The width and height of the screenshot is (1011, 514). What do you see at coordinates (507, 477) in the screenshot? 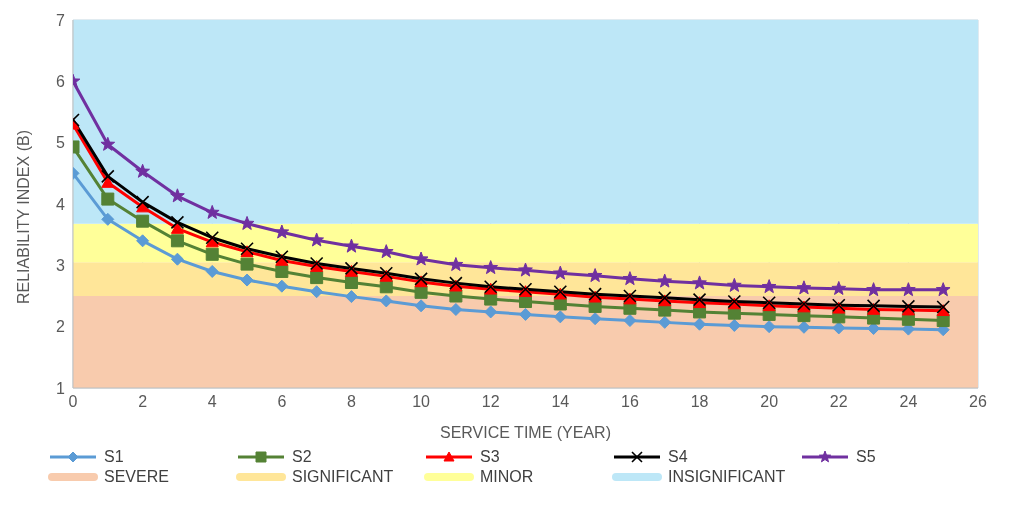
I see `legend-label: MINOR` at bounding box center [507, 477].